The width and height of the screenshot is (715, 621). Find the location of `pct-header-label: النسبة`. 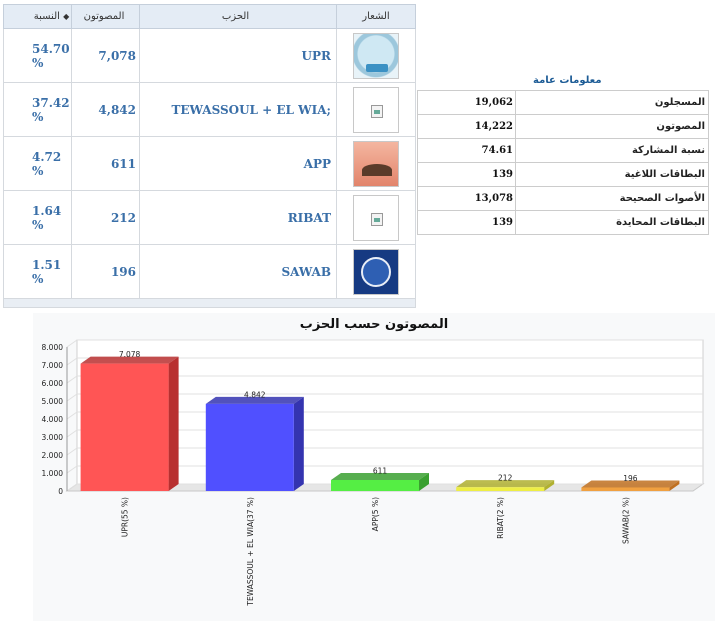

pct-header-label: النسبة is located at coordinates (46, 16).